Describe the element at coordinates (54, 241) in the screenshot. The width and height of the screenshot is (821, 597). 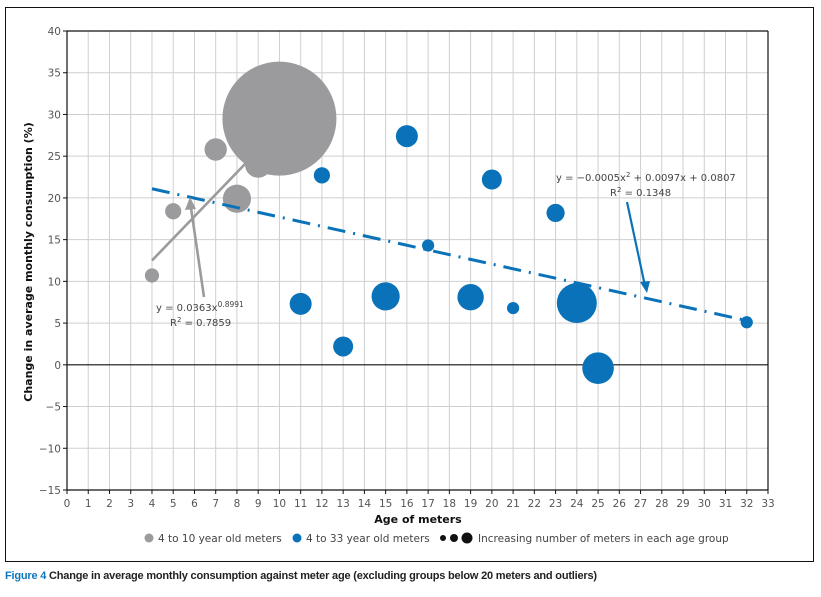
I see `y-tick-label: 15` at that location.